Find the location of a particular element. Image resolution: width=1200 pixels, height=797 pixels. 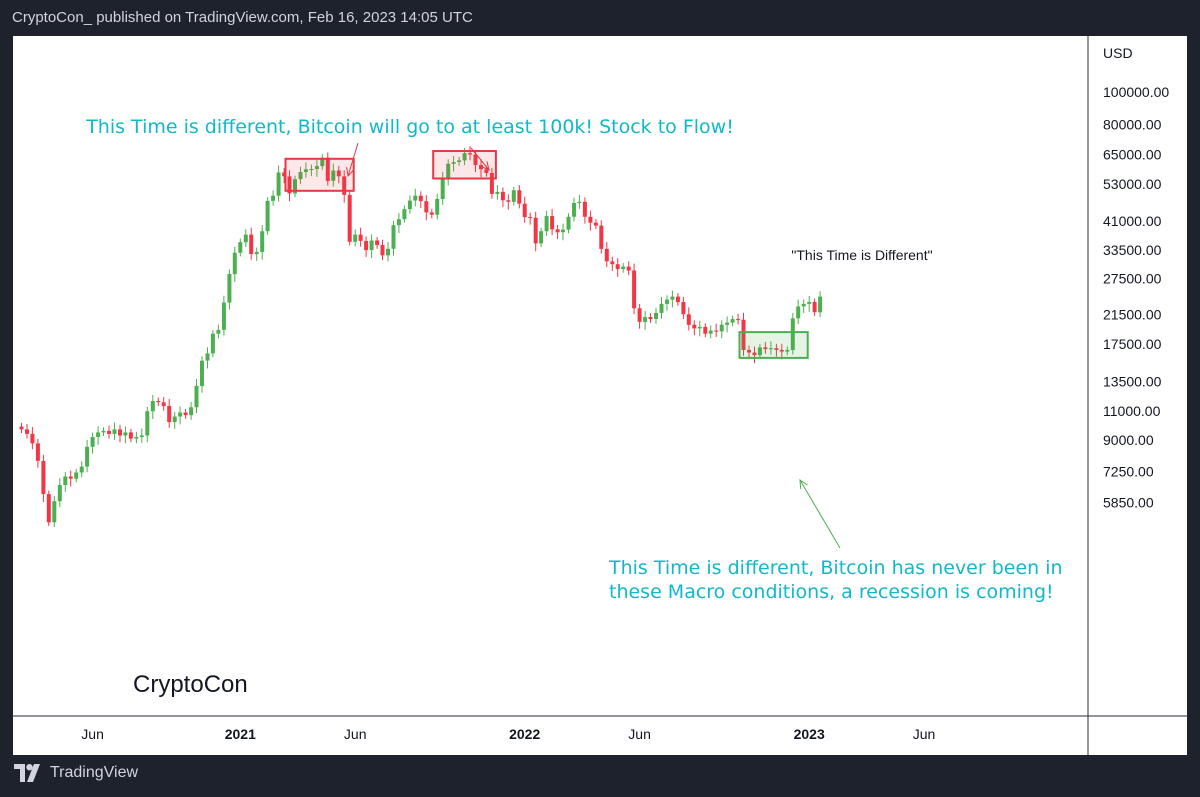

author-watermark: CryptoCon is located at coordinates (190, 684).